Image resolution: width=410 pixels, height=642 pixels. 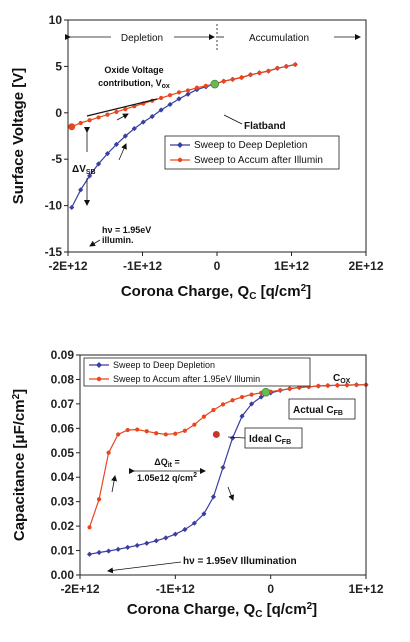 What do you see at coordinates (63, 477) in the screenshot?
I see `y-tick-label: 0.04` at bounding box center [63, 477].